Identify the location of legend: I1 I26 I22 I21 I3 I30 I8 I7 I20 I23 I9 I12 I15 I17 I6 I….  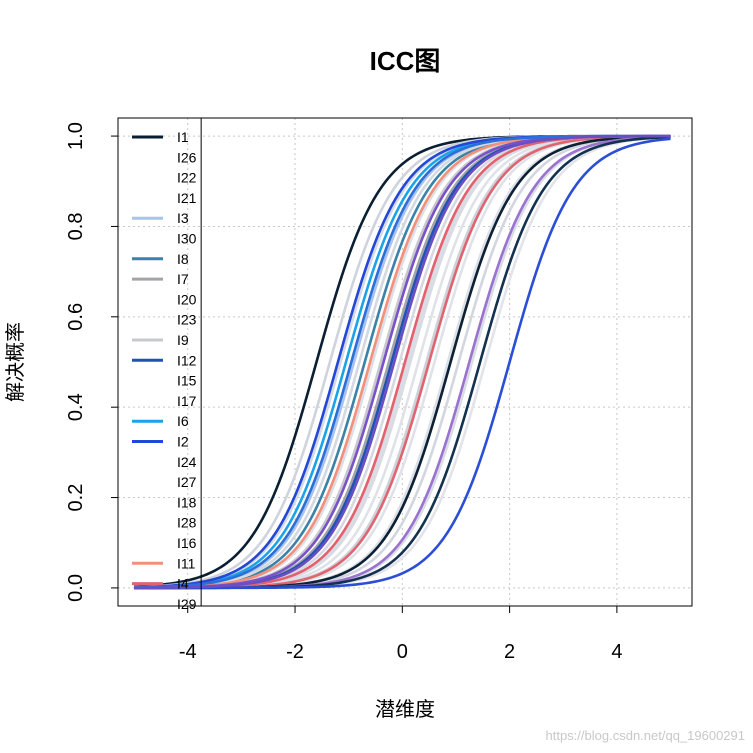
(164, 370).